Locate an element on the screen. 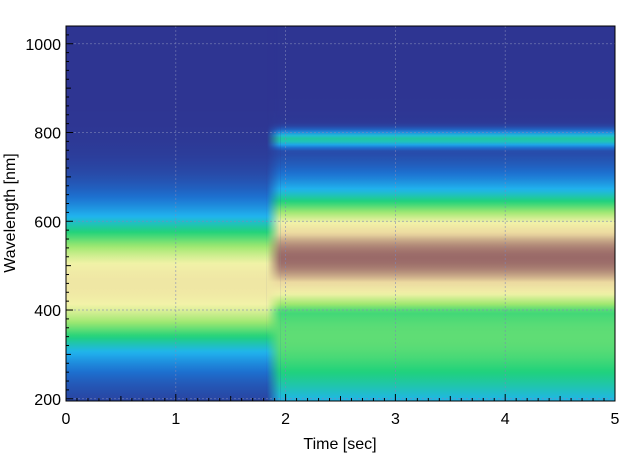 This screenshot has height=455, width=640. x-tick-label: 1 is located at coordinates (175, 419).